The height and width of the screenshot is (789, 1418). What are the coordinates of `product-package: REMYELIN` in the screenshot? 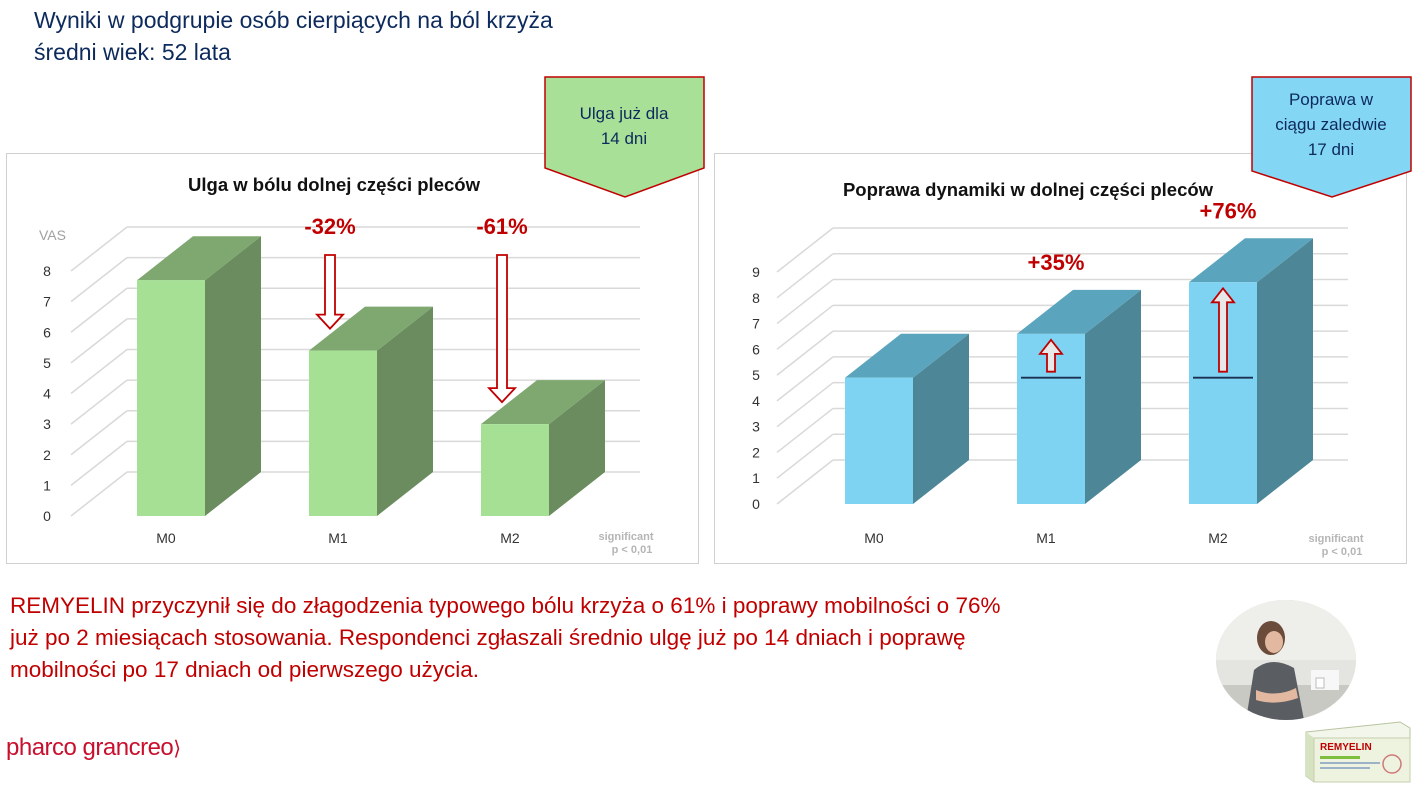 It's located at (1356, 751).